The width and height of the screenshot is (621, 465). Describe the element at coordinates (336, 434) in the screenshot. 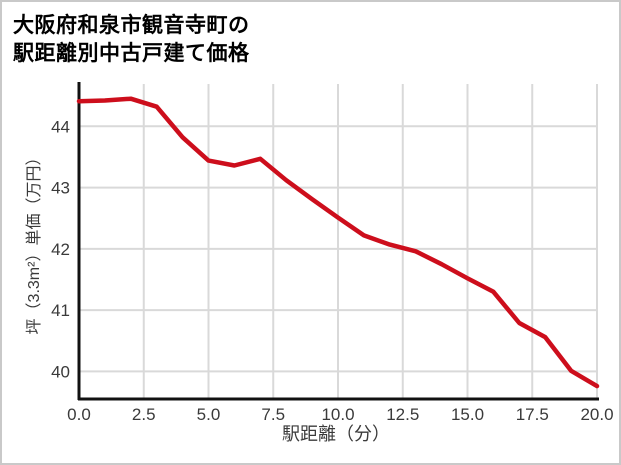

I see `x-axis-label: 駅距離（分）` at that location.